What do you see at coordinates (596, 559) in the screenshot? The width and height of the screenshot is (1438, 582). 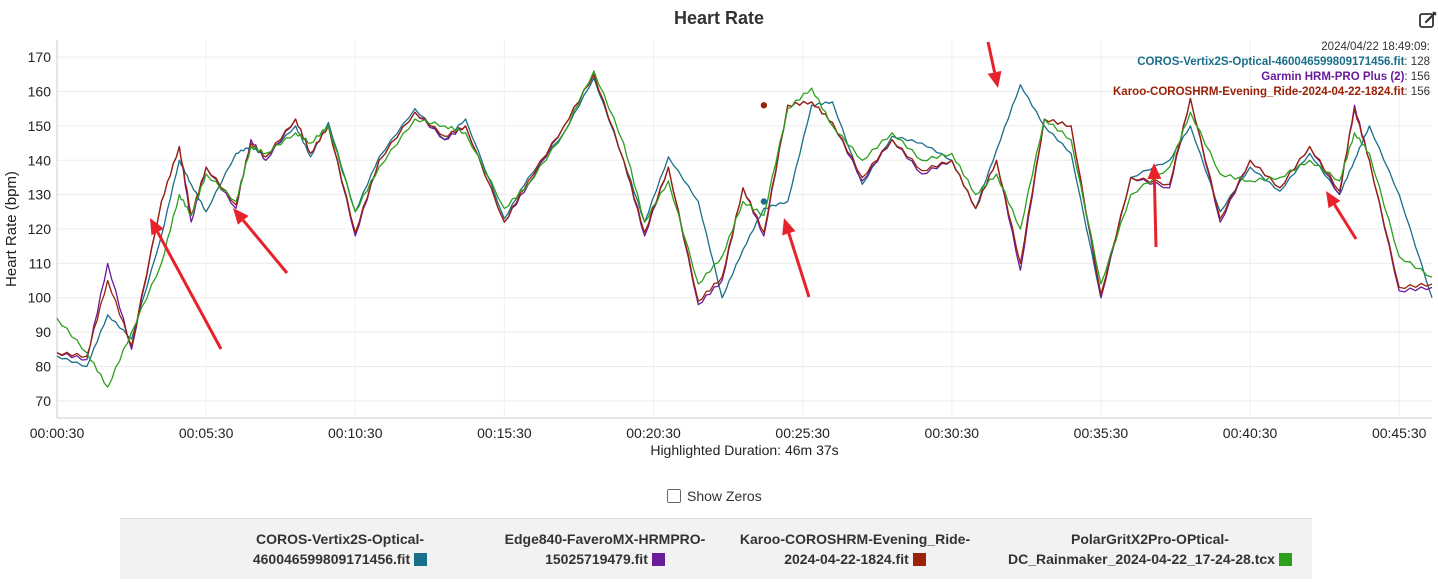 I see `legend-label-line2: 15025719479.fit` at bounding box center [596, 559].